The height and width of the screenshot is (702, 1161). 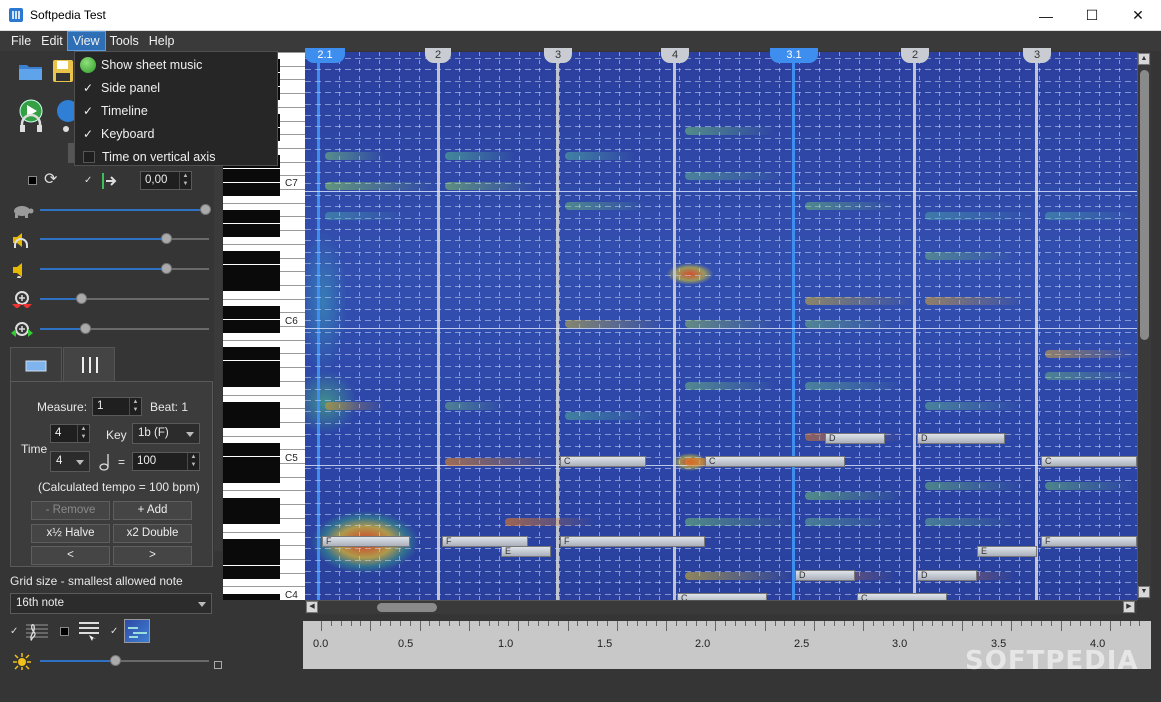 I want to click on beat-marker: 3, so click(x=558, y=55).